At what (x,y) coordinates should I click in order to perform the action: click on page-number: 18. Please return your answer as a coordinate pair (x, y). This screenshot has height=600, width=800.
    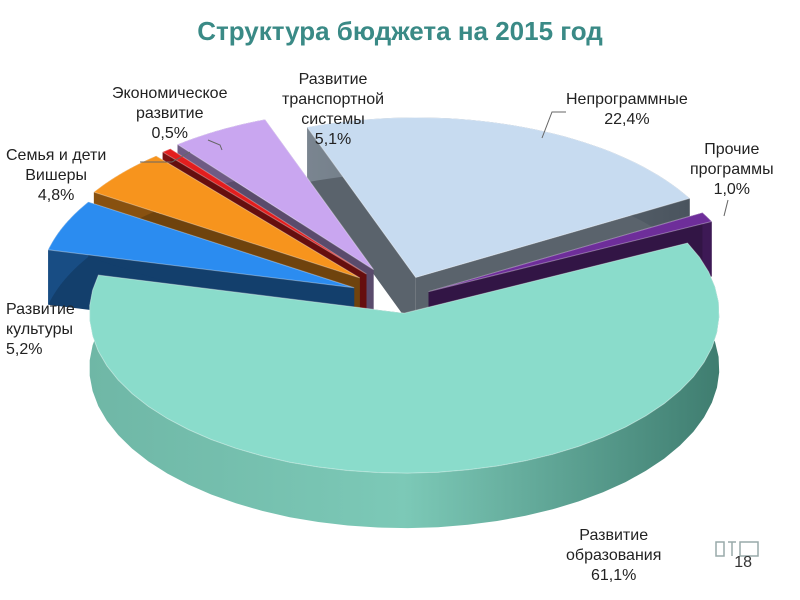
    Looking at the image, I should click on (743, 562).